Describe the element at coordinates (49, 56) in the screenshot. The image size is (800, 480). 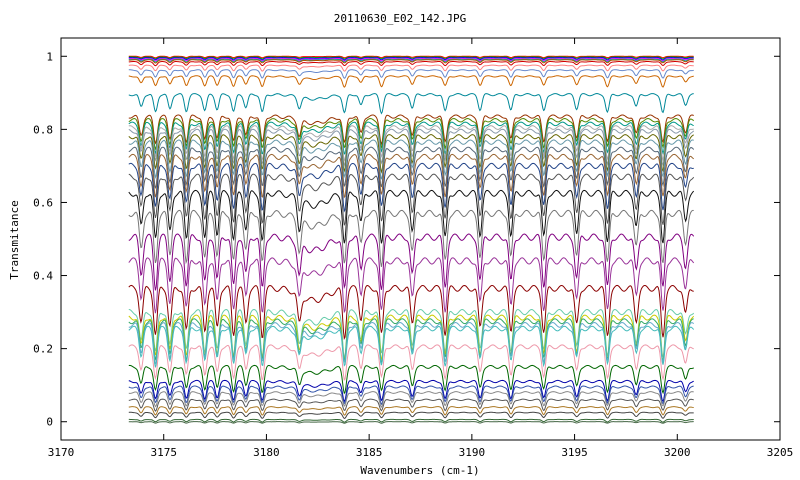
I see `y-tick-label: 1` at that location.